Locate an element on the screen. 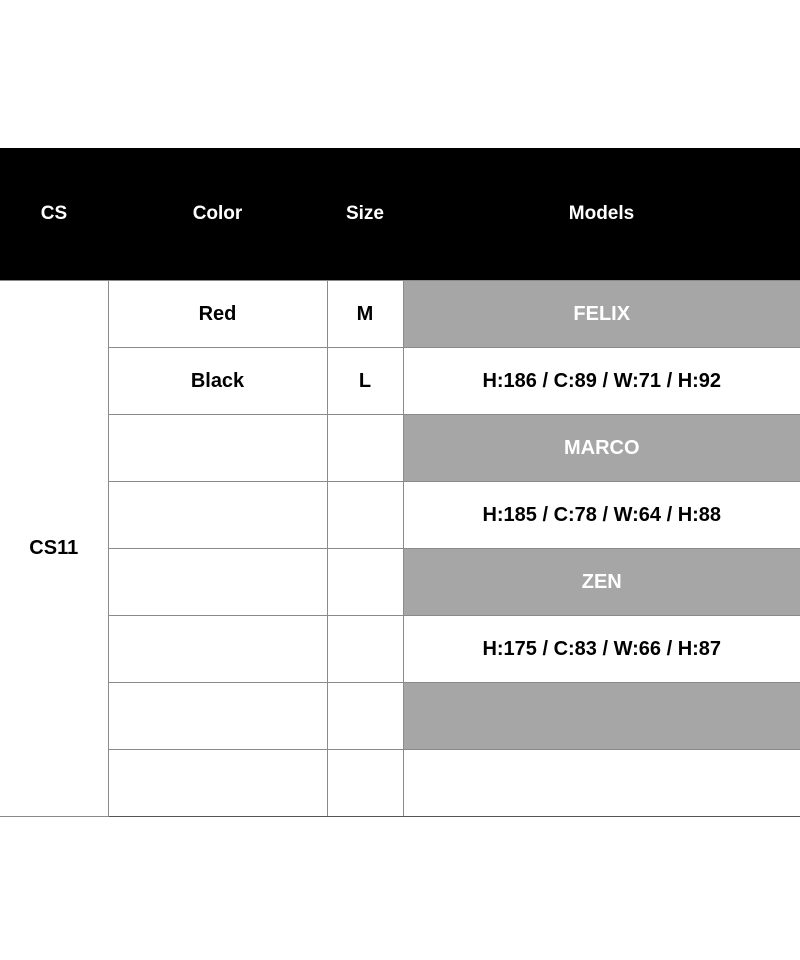 The image size is (800, 960). table-row: ZEN is located at coordinates (400, 582).